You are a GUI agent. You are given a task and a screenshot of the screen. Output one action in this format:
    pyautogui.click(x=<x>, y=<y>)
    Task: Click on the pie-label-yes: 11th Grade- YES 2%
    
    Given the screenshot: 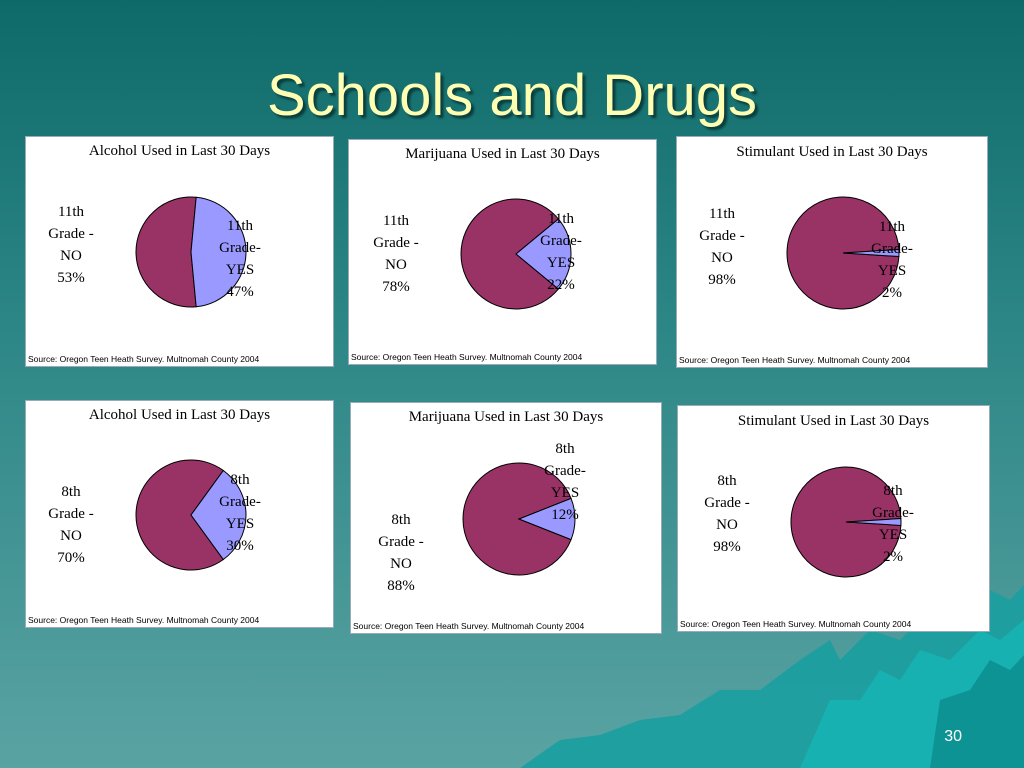 What is the action you would take?
    pyautogui.click(x=892, y=260)
    